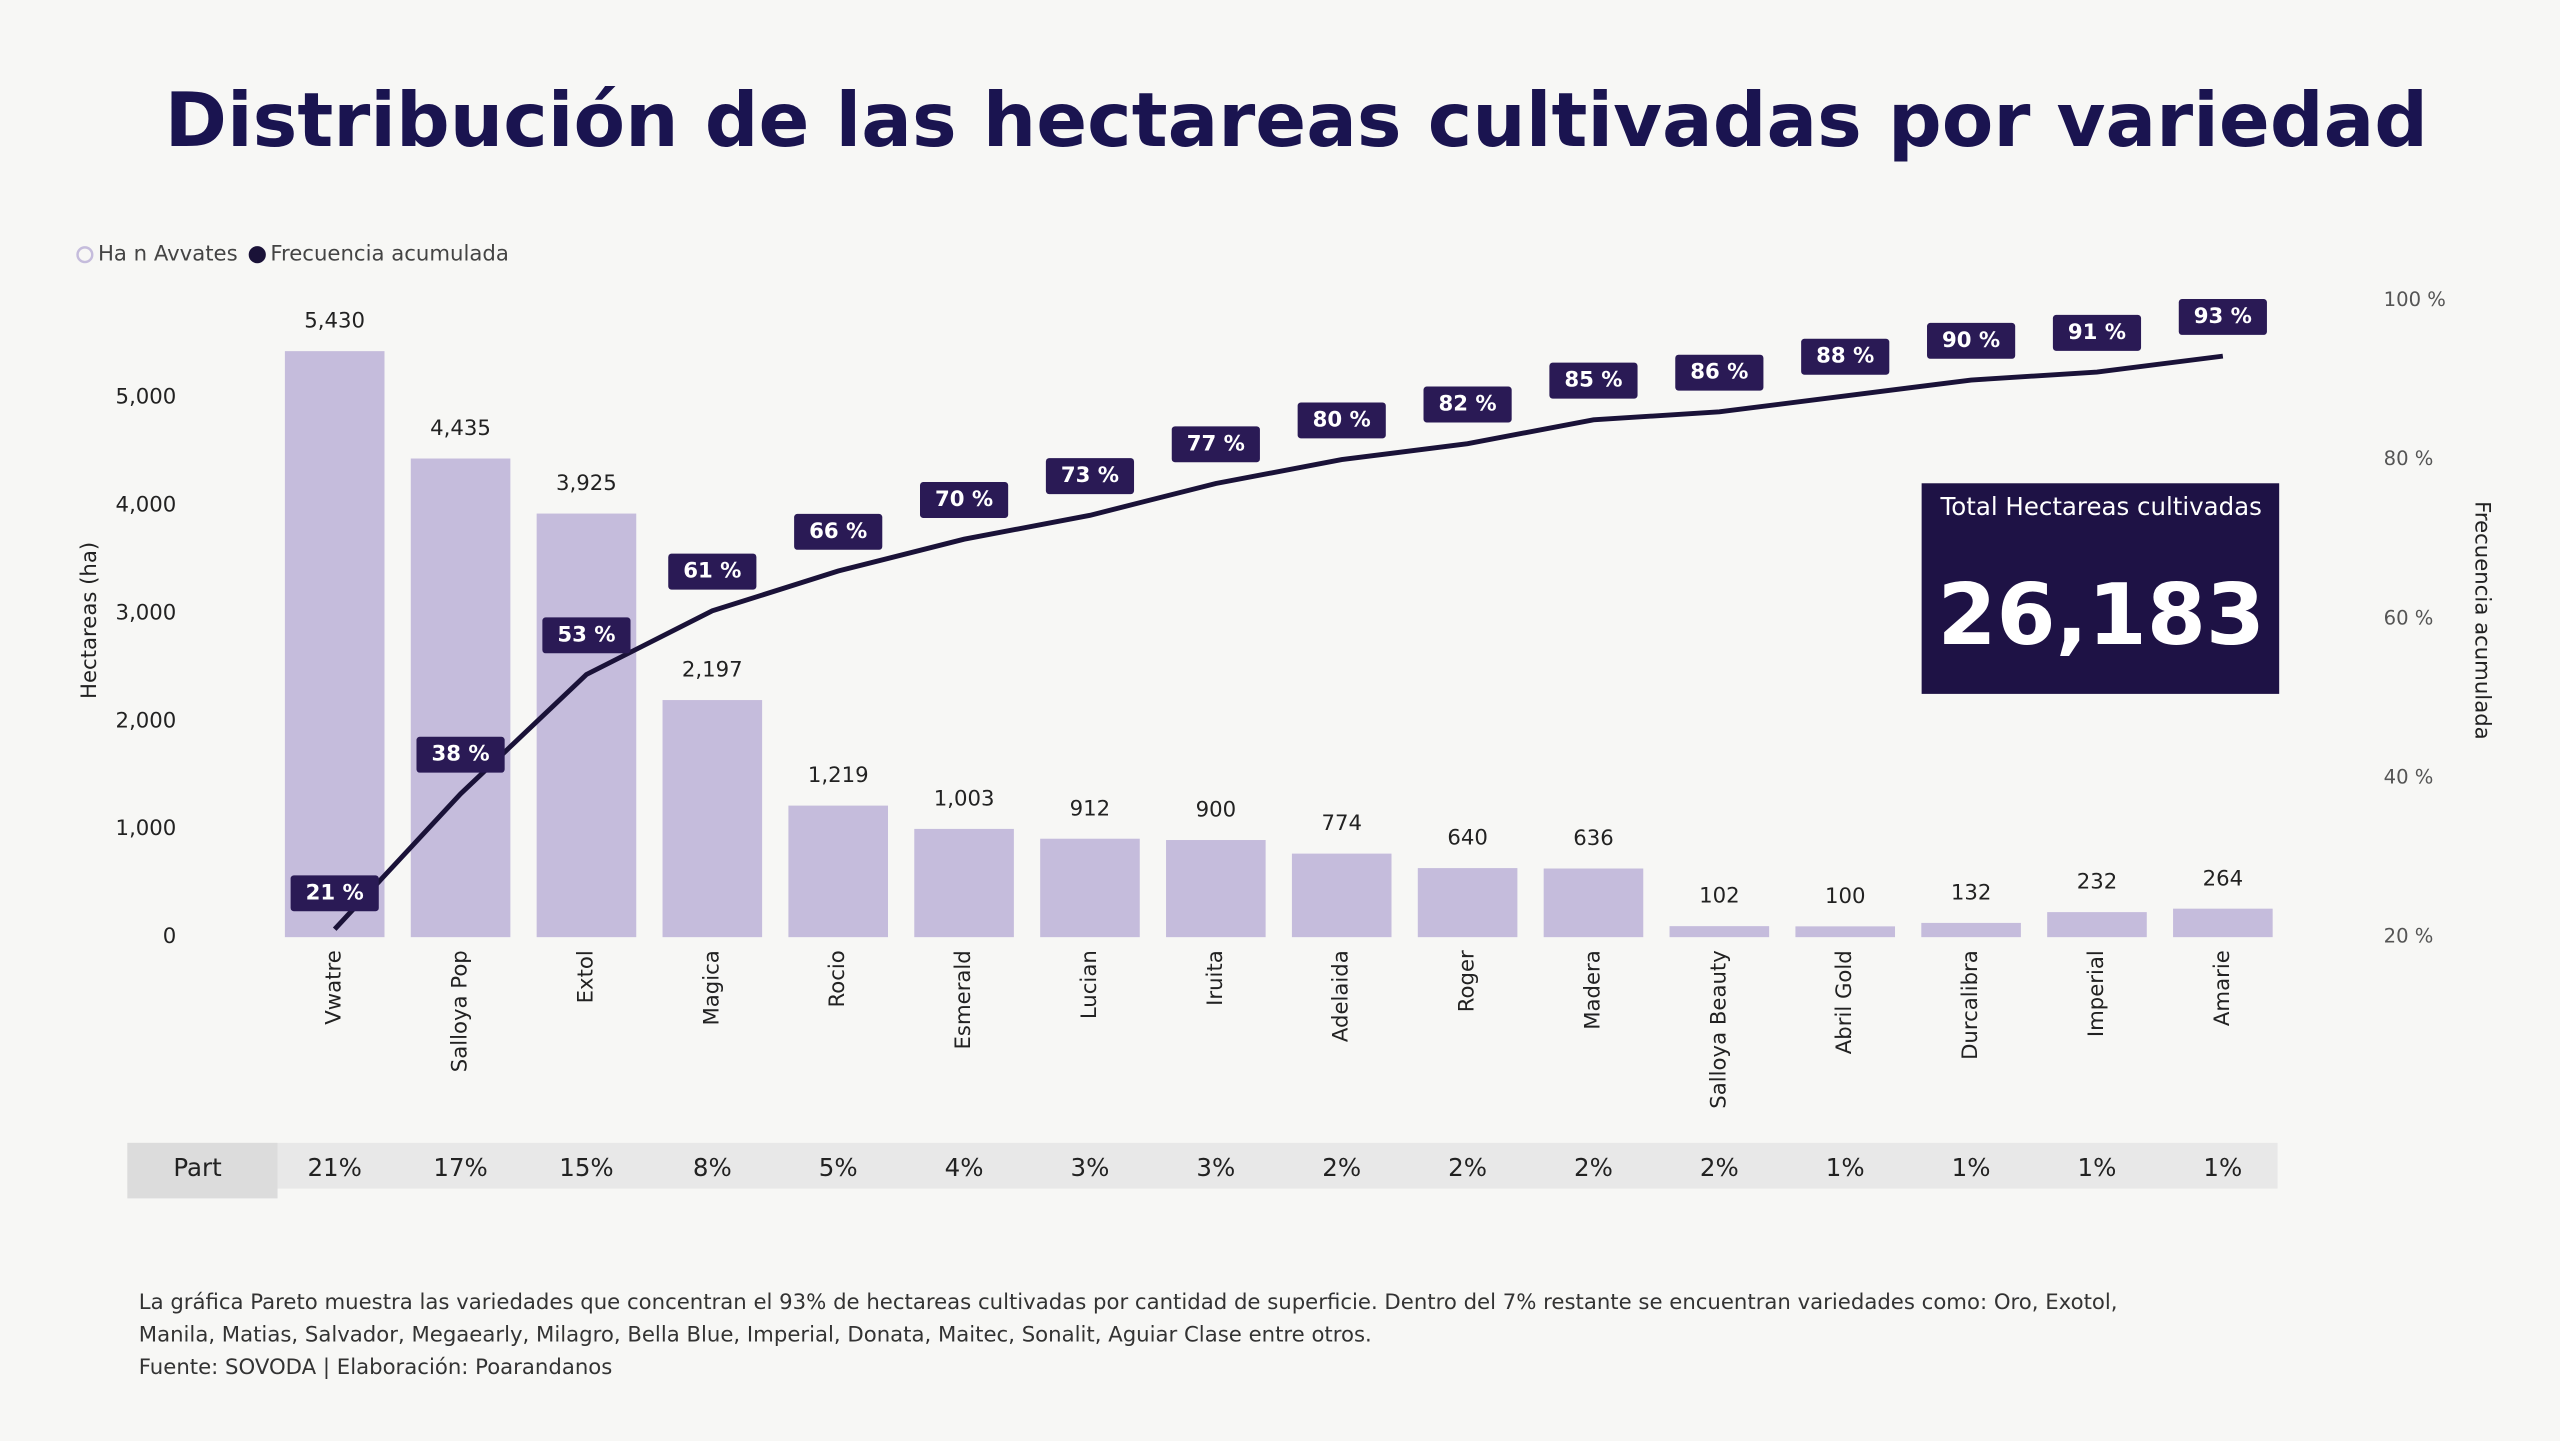  Describe the element at coordinates (460, 428) in the screenshot. I see `bar-value-label: 4,435` at that location.